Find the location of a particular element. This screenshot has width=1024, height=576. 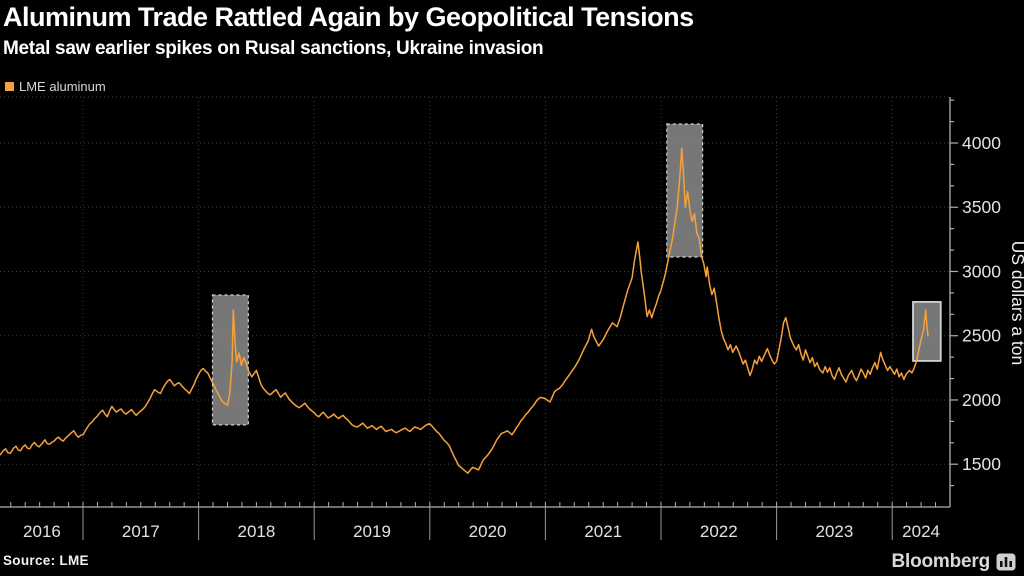

legend-label: LME aluminum is located at coordinates (62, 86).